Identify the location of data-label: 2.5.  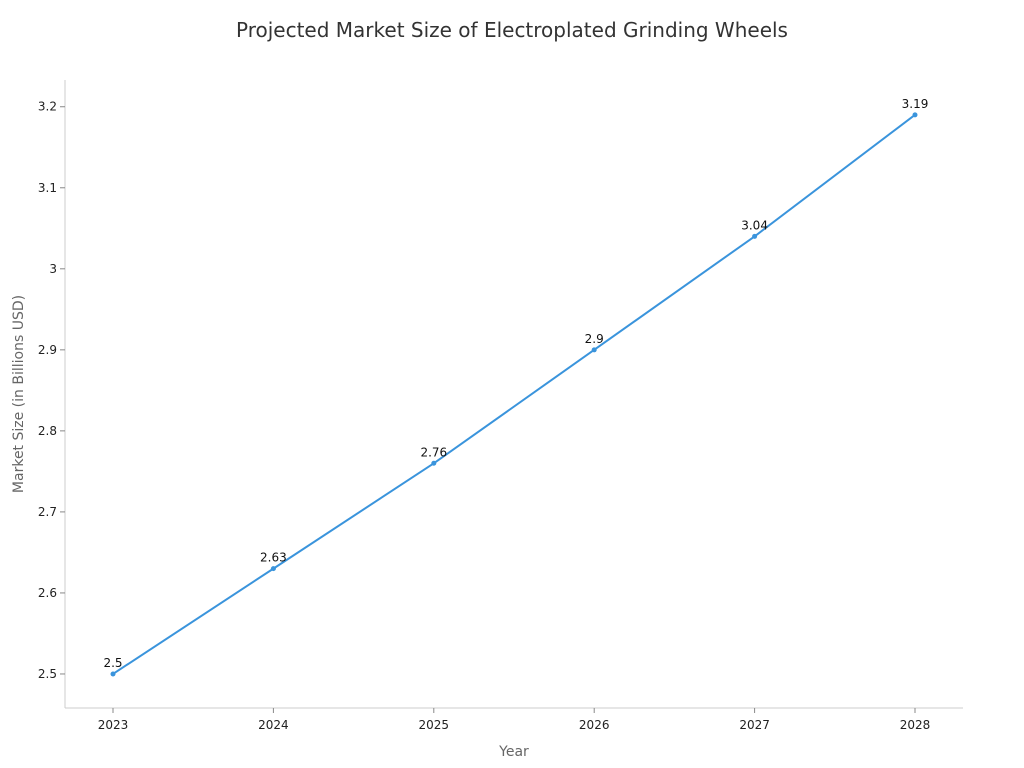
(112, 663).